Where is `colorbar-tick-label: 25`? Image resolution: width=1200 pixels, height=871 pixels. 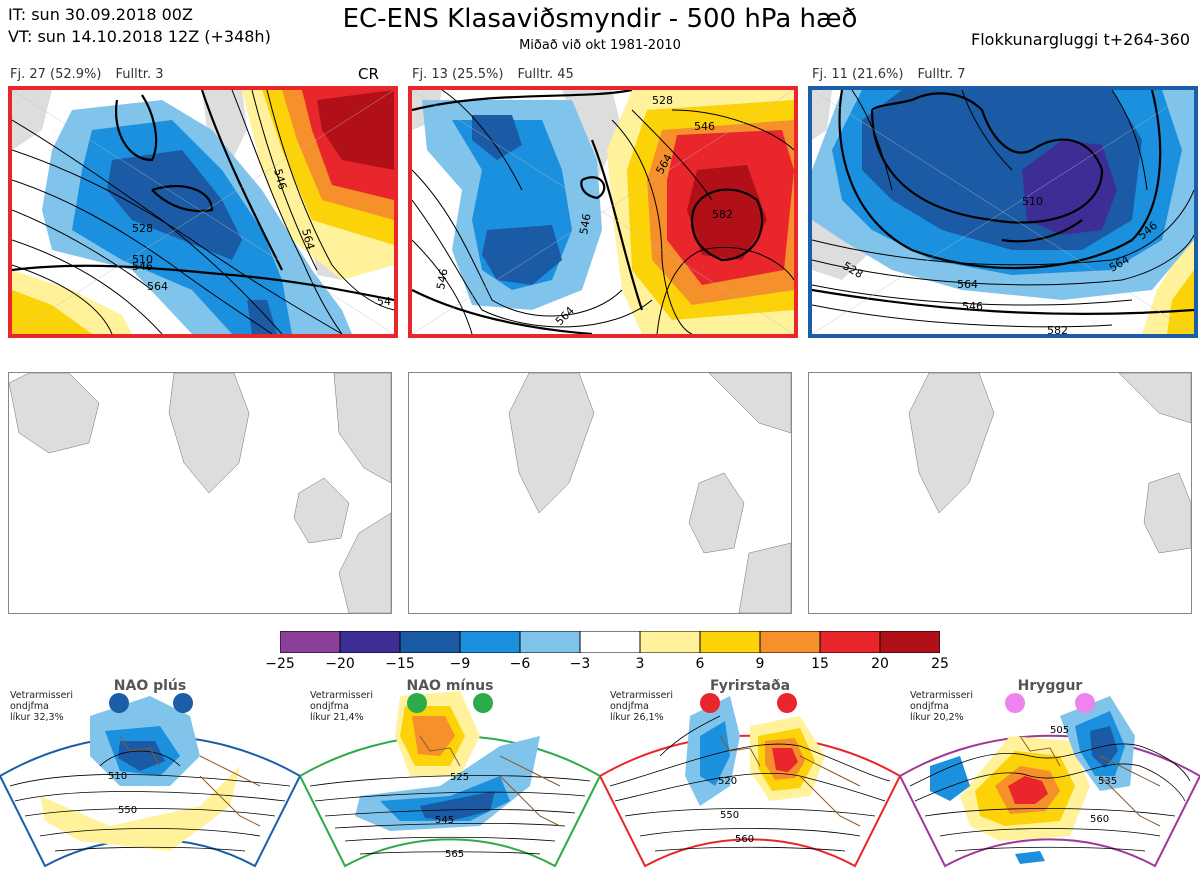
colorbar-tick-label: 25 is located at coordinates (940, 664).